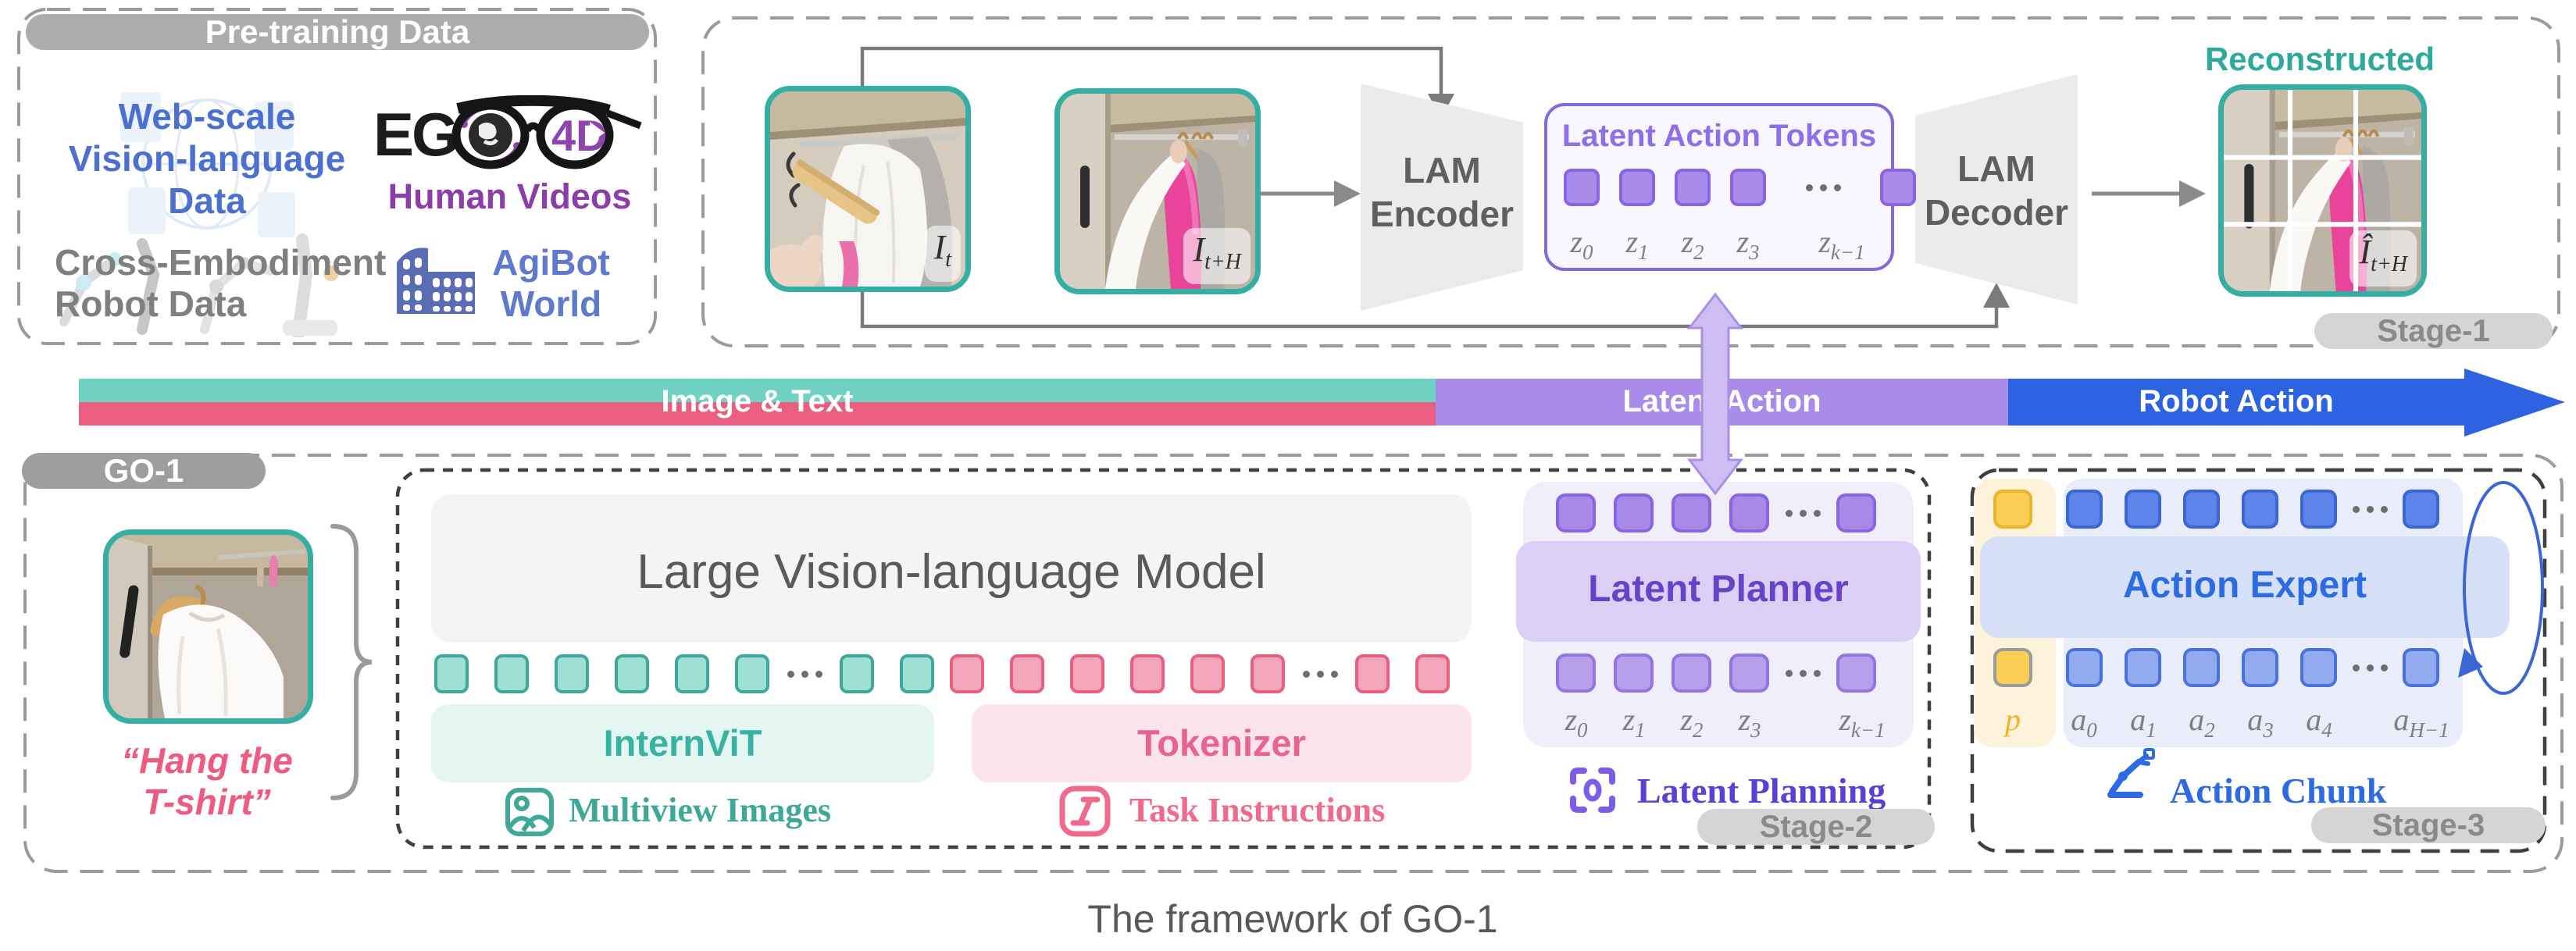 The height and width of the screenshot is (951, 2576). Describe the element at coordinates (551, 262) in the screenshot. I see `agibot-line1: AgiBot` at that location.